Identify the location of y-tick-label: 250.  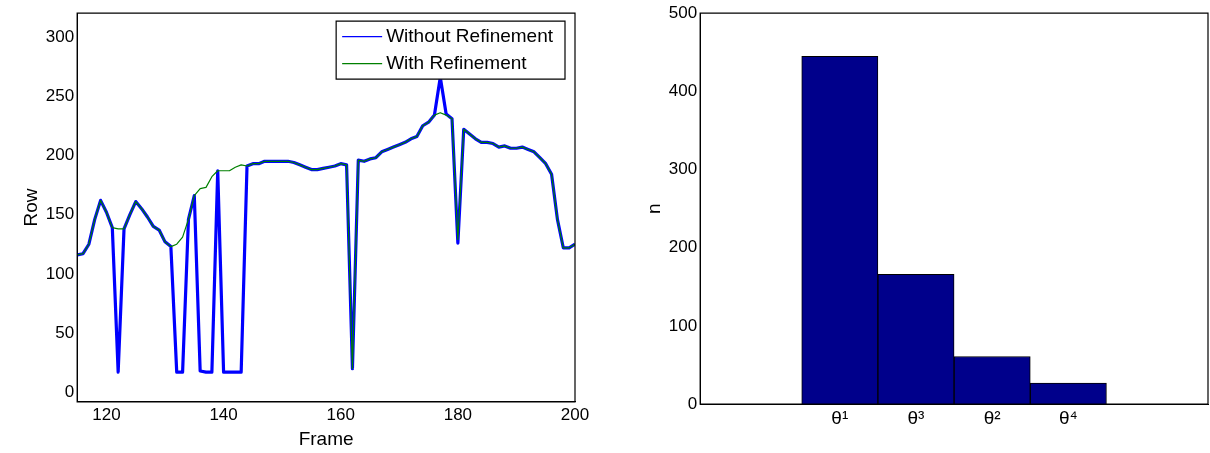
(60, 95).